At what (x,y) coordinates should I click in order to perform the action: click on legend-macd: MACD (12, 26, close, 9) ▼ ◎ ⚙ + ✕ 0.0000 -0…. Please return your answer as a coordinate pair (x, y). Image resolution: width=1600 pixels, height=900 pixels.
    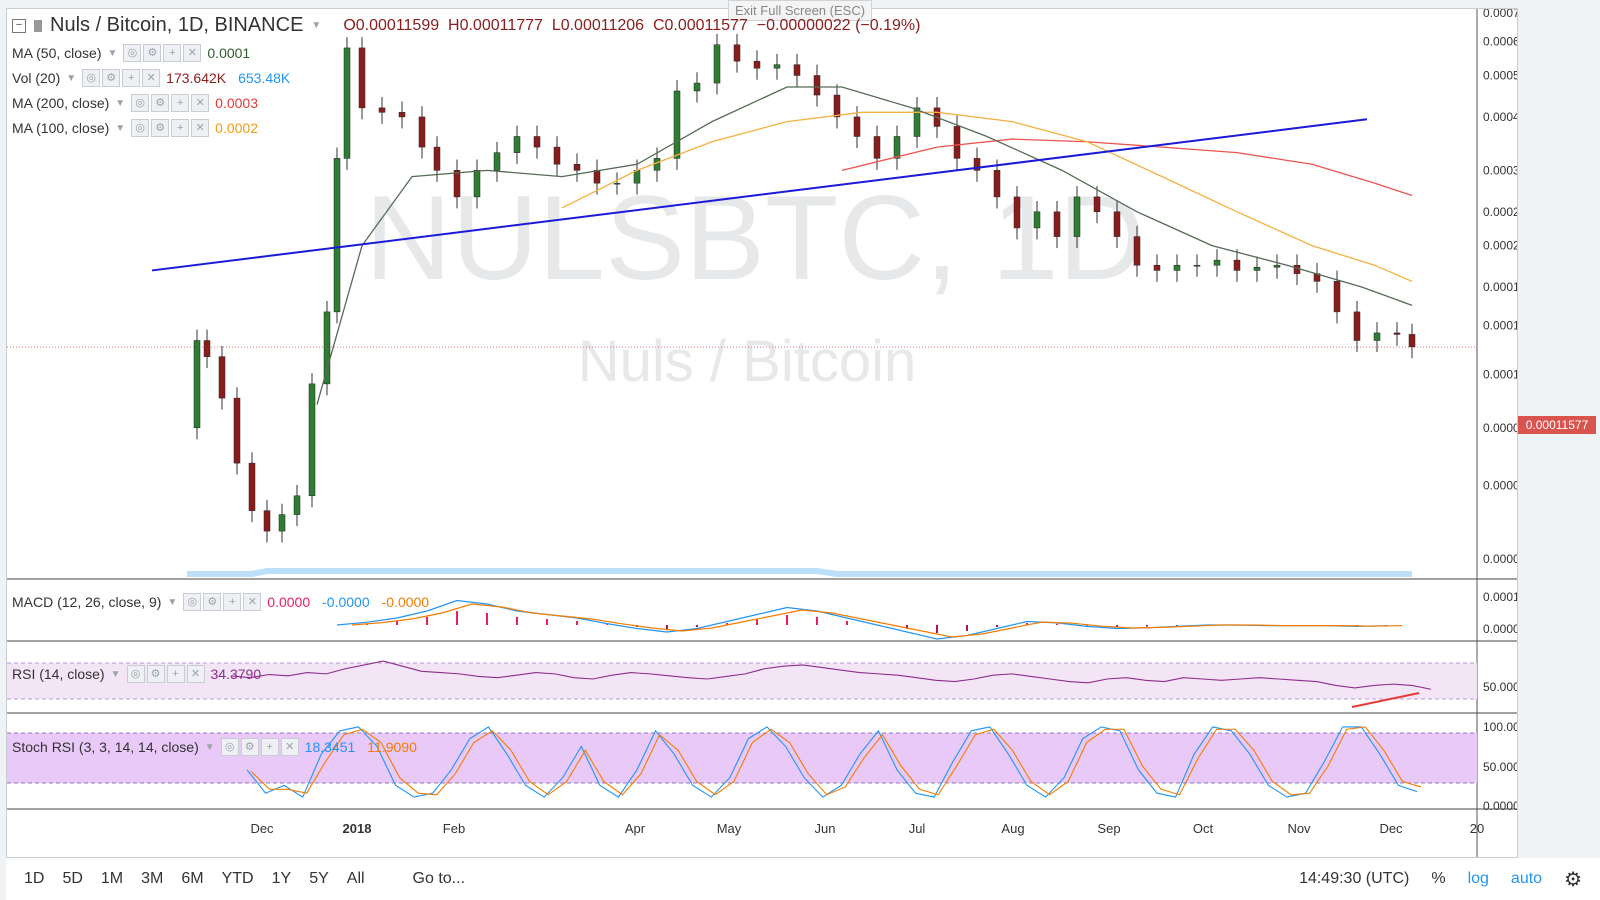
    Looking at the image, I should click on (220, 602).